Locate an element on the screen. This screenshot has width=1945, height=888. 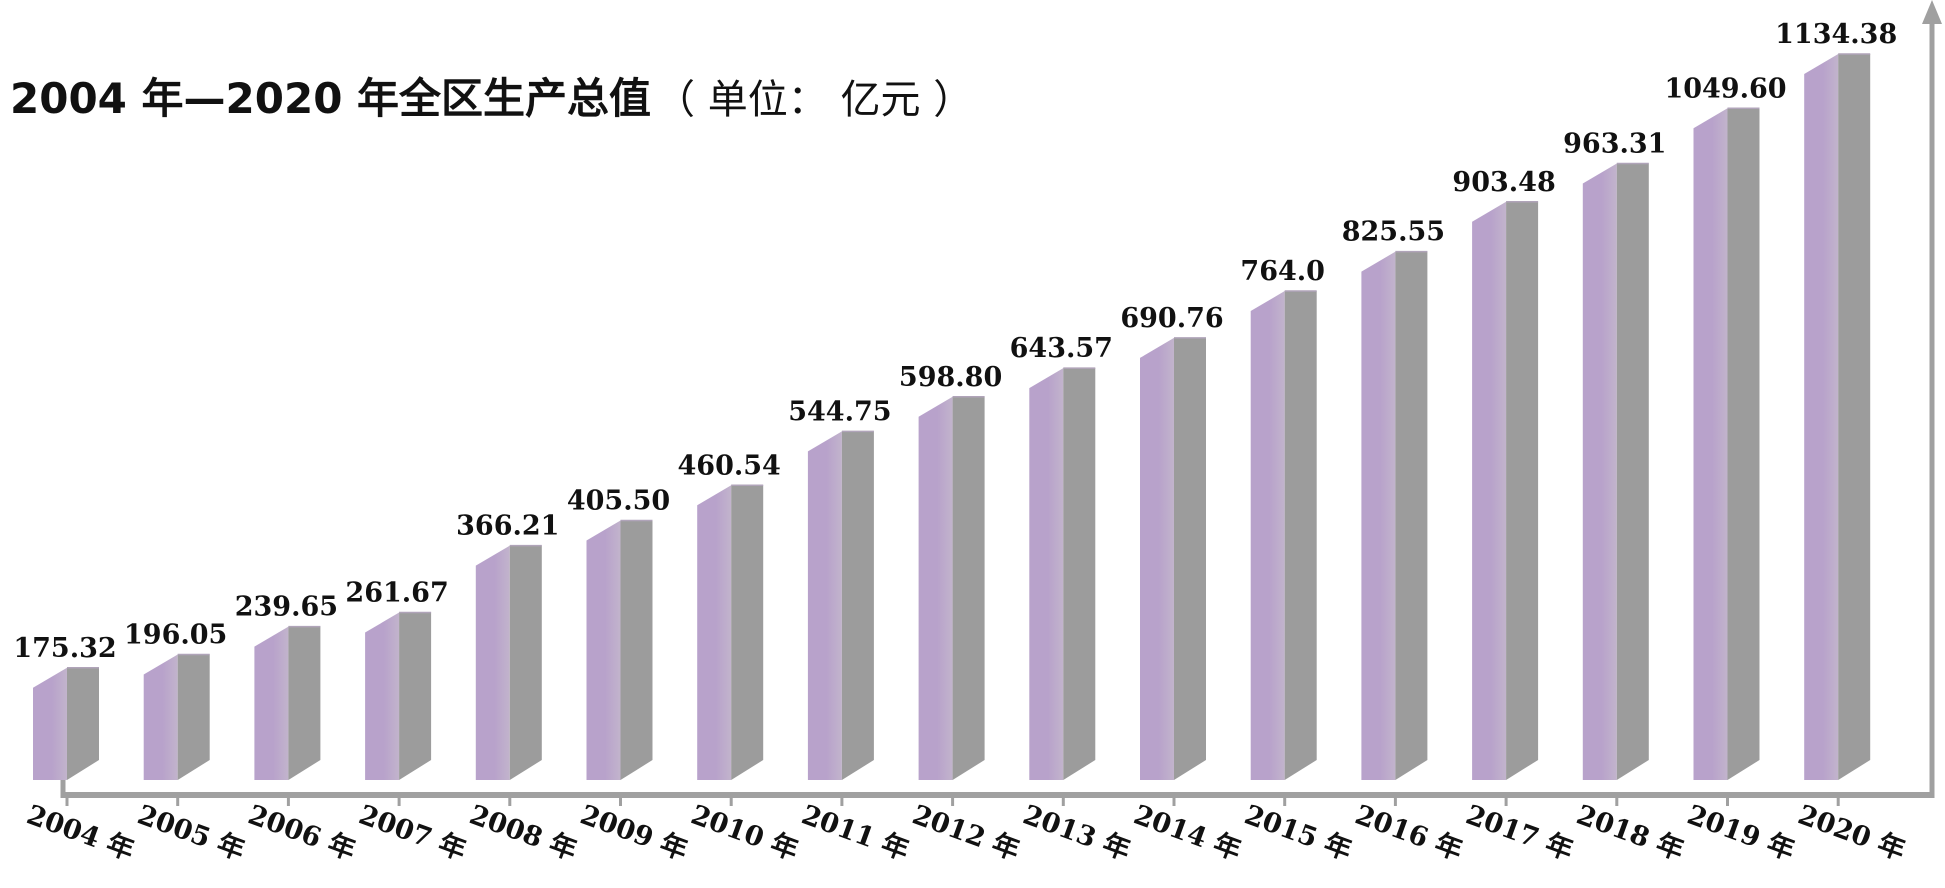
data-label: 690.76 is located at coordinates (1171, 318).